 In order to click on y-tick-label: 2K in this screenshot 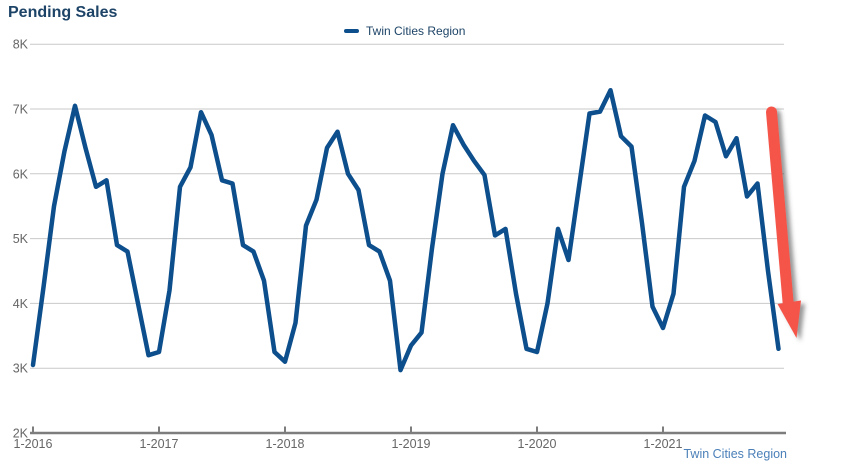, I will do `click(21, 434)`.